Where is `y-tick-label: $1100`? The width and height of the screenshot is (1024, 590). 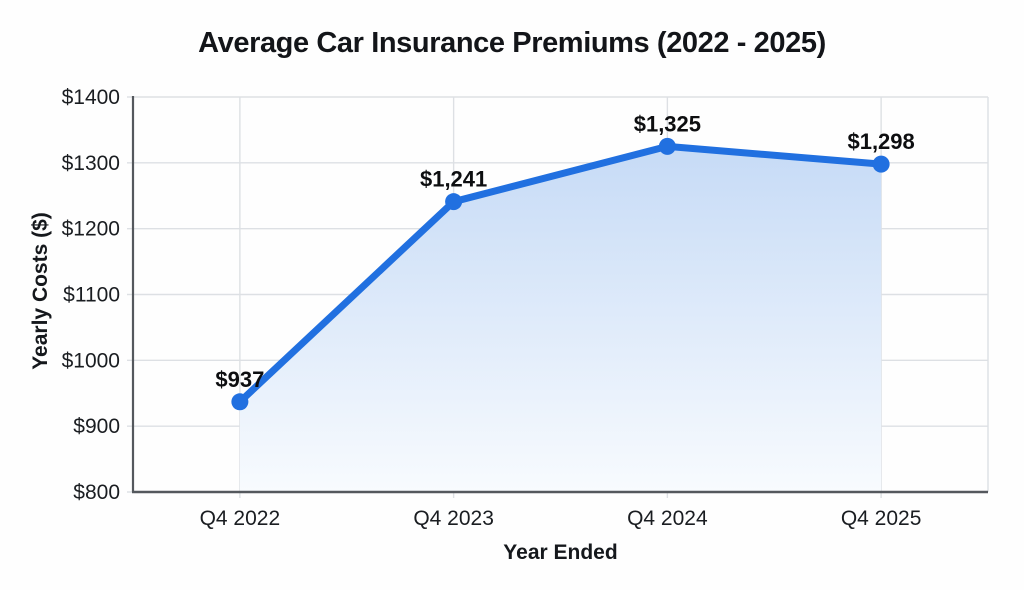
y-tick-label: $1100 is located at coordinates (91, 295).